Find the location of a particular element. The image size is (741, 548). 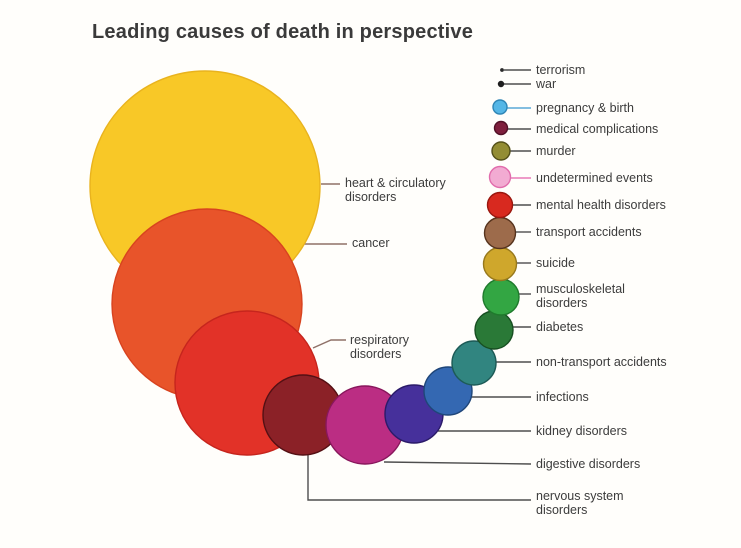

label-diabetes-line-1: diabetes is located at coordinates (560, 327).